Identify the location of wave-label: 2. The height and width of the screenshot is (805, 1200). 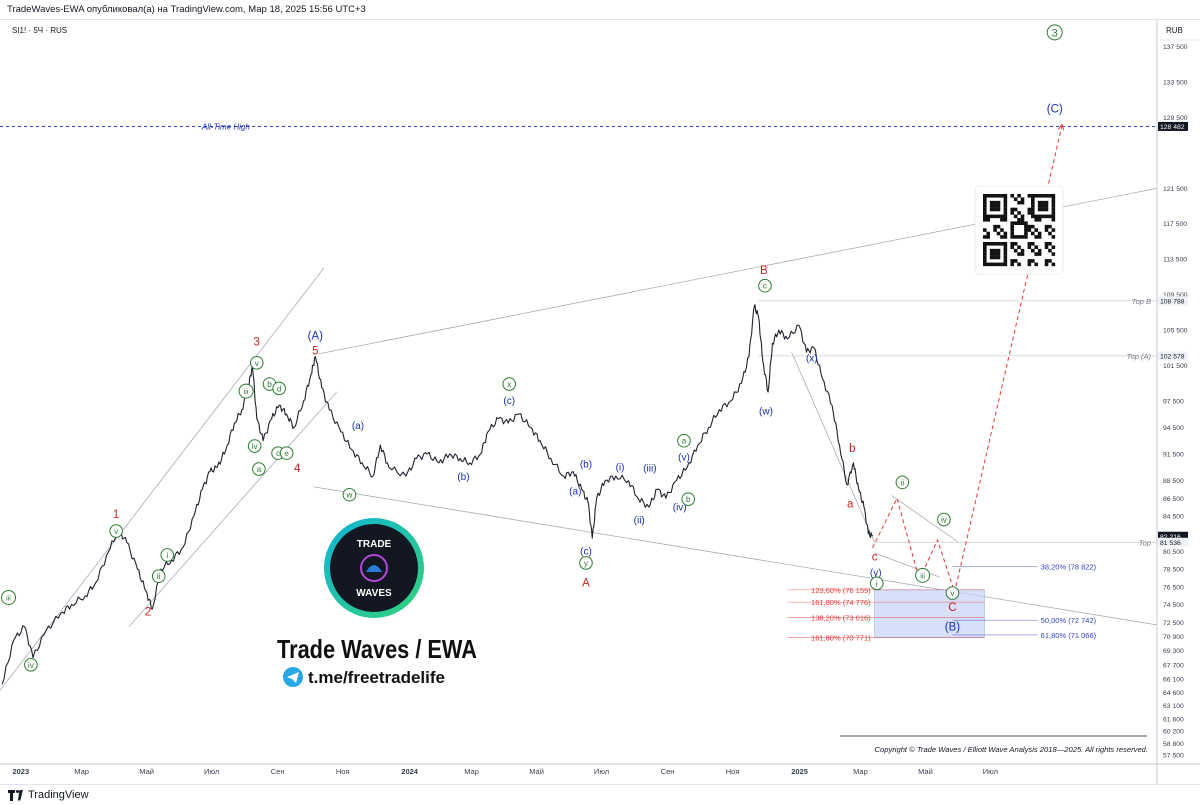
(148, 613).